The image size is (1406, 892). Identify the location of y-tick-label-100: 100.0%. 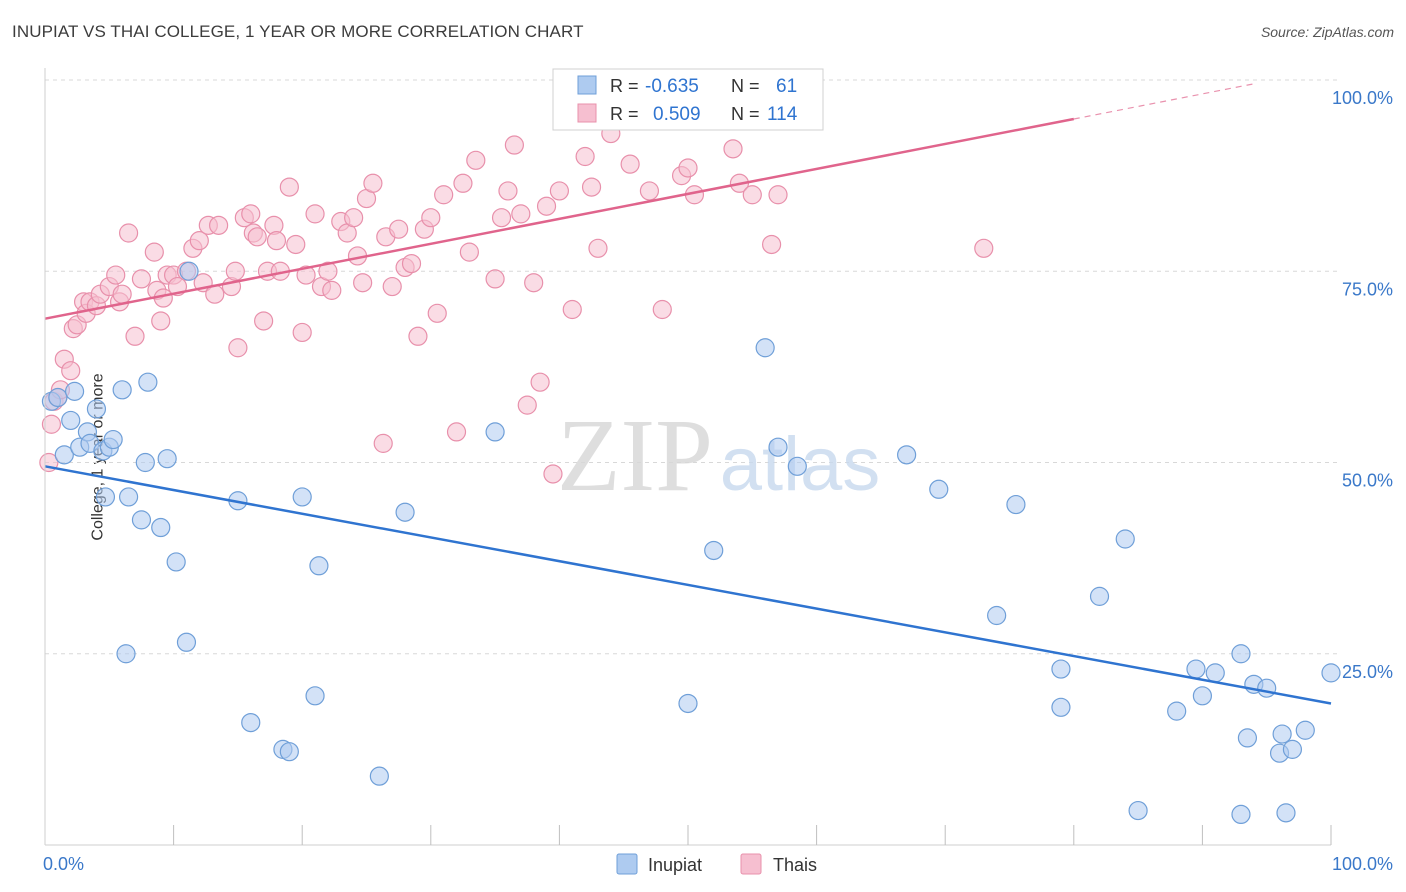
(1362, 98).